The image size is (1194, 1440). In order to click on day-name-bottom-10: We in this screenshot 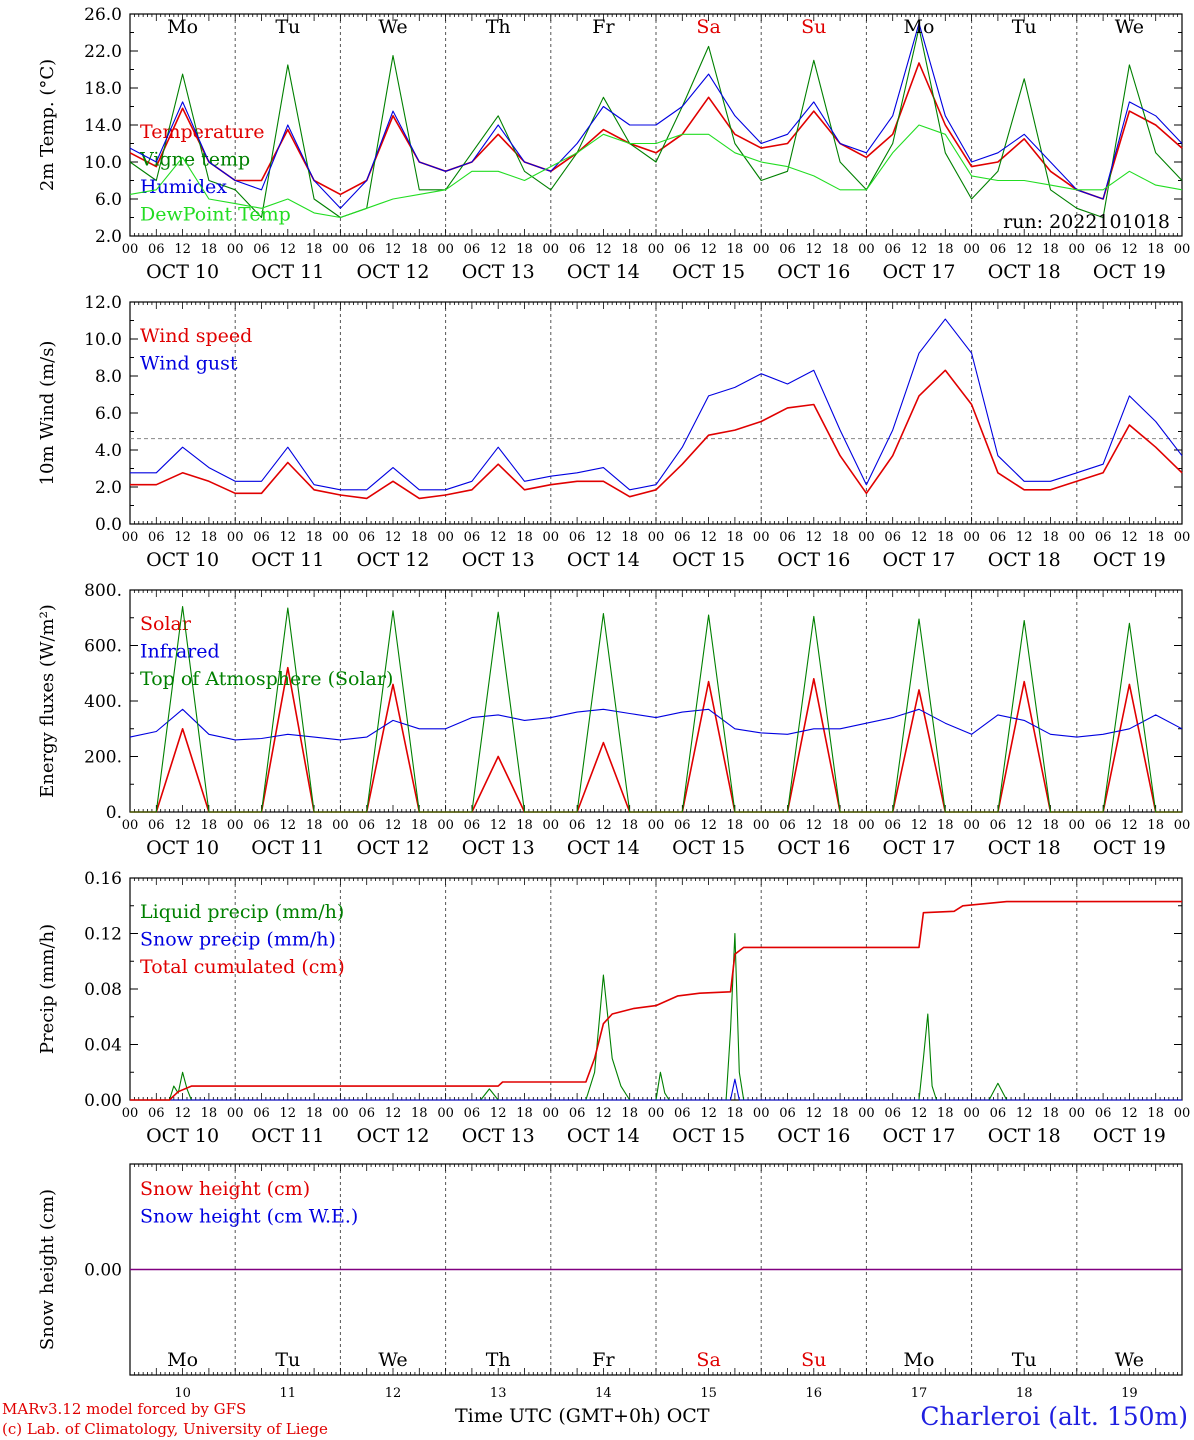, I will do `click(1129, 1360)`.